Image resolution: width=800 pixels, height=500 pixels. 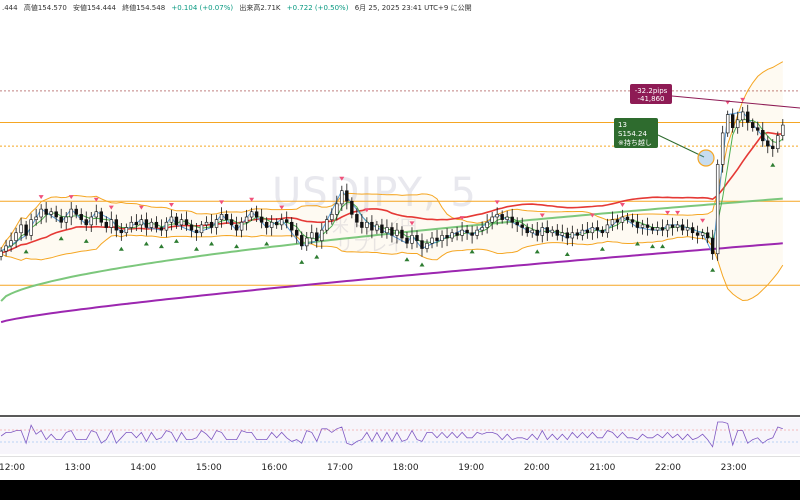 What do you see at coordinates (260, 8) in the screenshot?
I see `header-volume: 出来高2.71K` at bounding box center [260, 8].